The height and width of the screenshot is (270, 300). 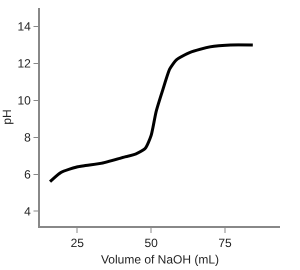 I want to click on y-tick-label: 6, so click(x=28, y=174).